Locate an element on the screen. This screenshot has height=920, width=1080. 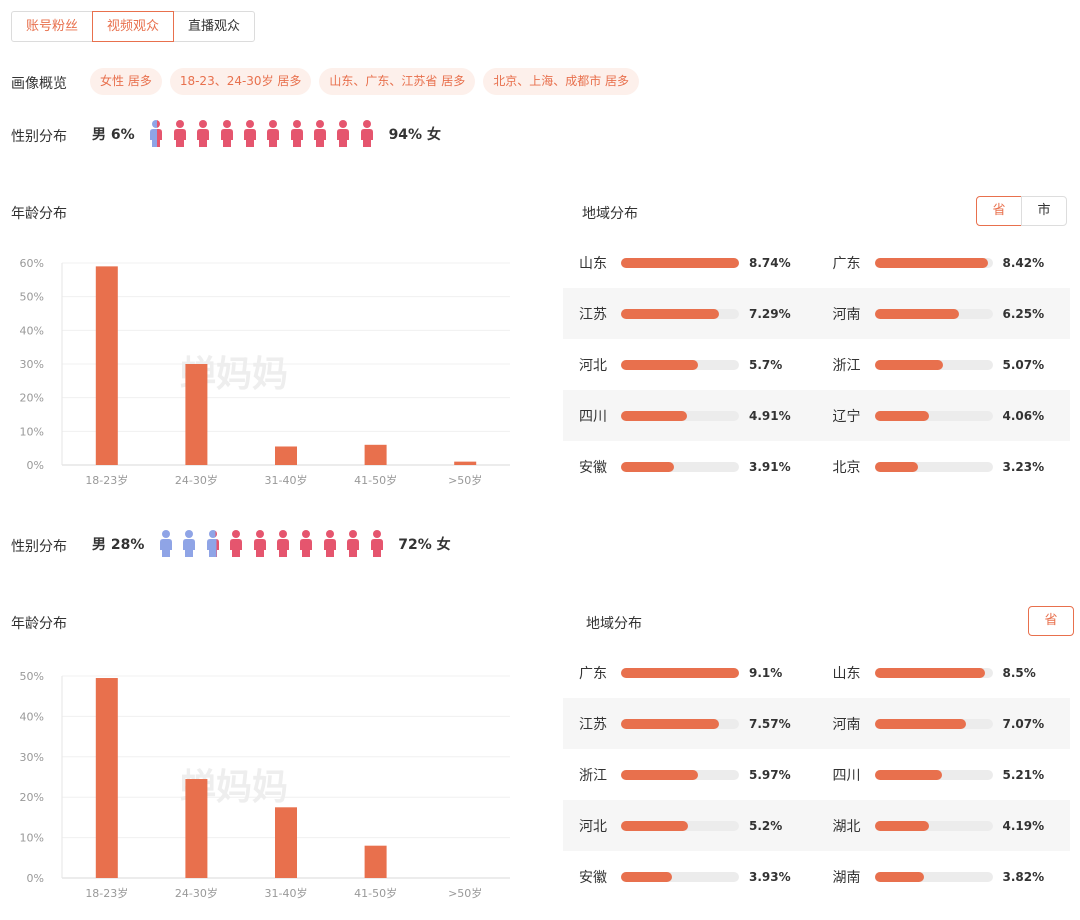
gender-label-1: 性别分布 is located at coordinates (39, 137).